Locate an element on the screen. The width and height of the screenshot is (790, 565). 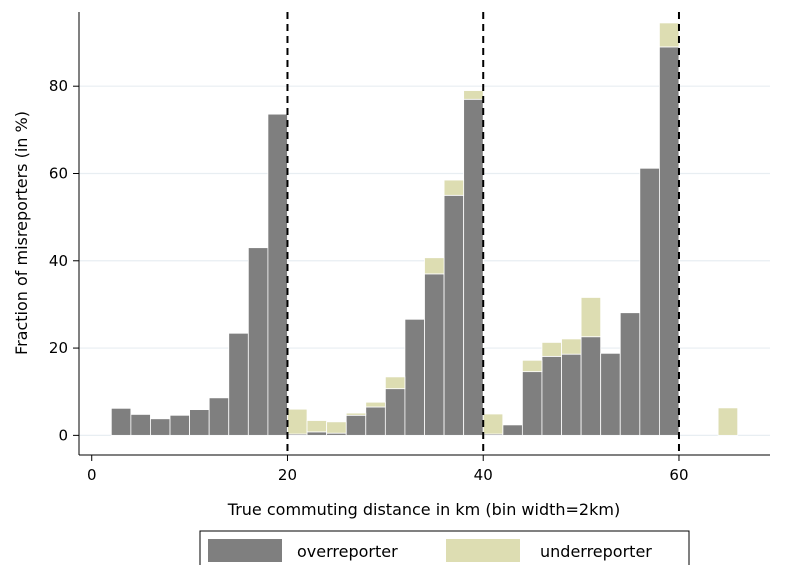
y-ticks: 0 20 40 60 80 is located at coordinates (64, 260).